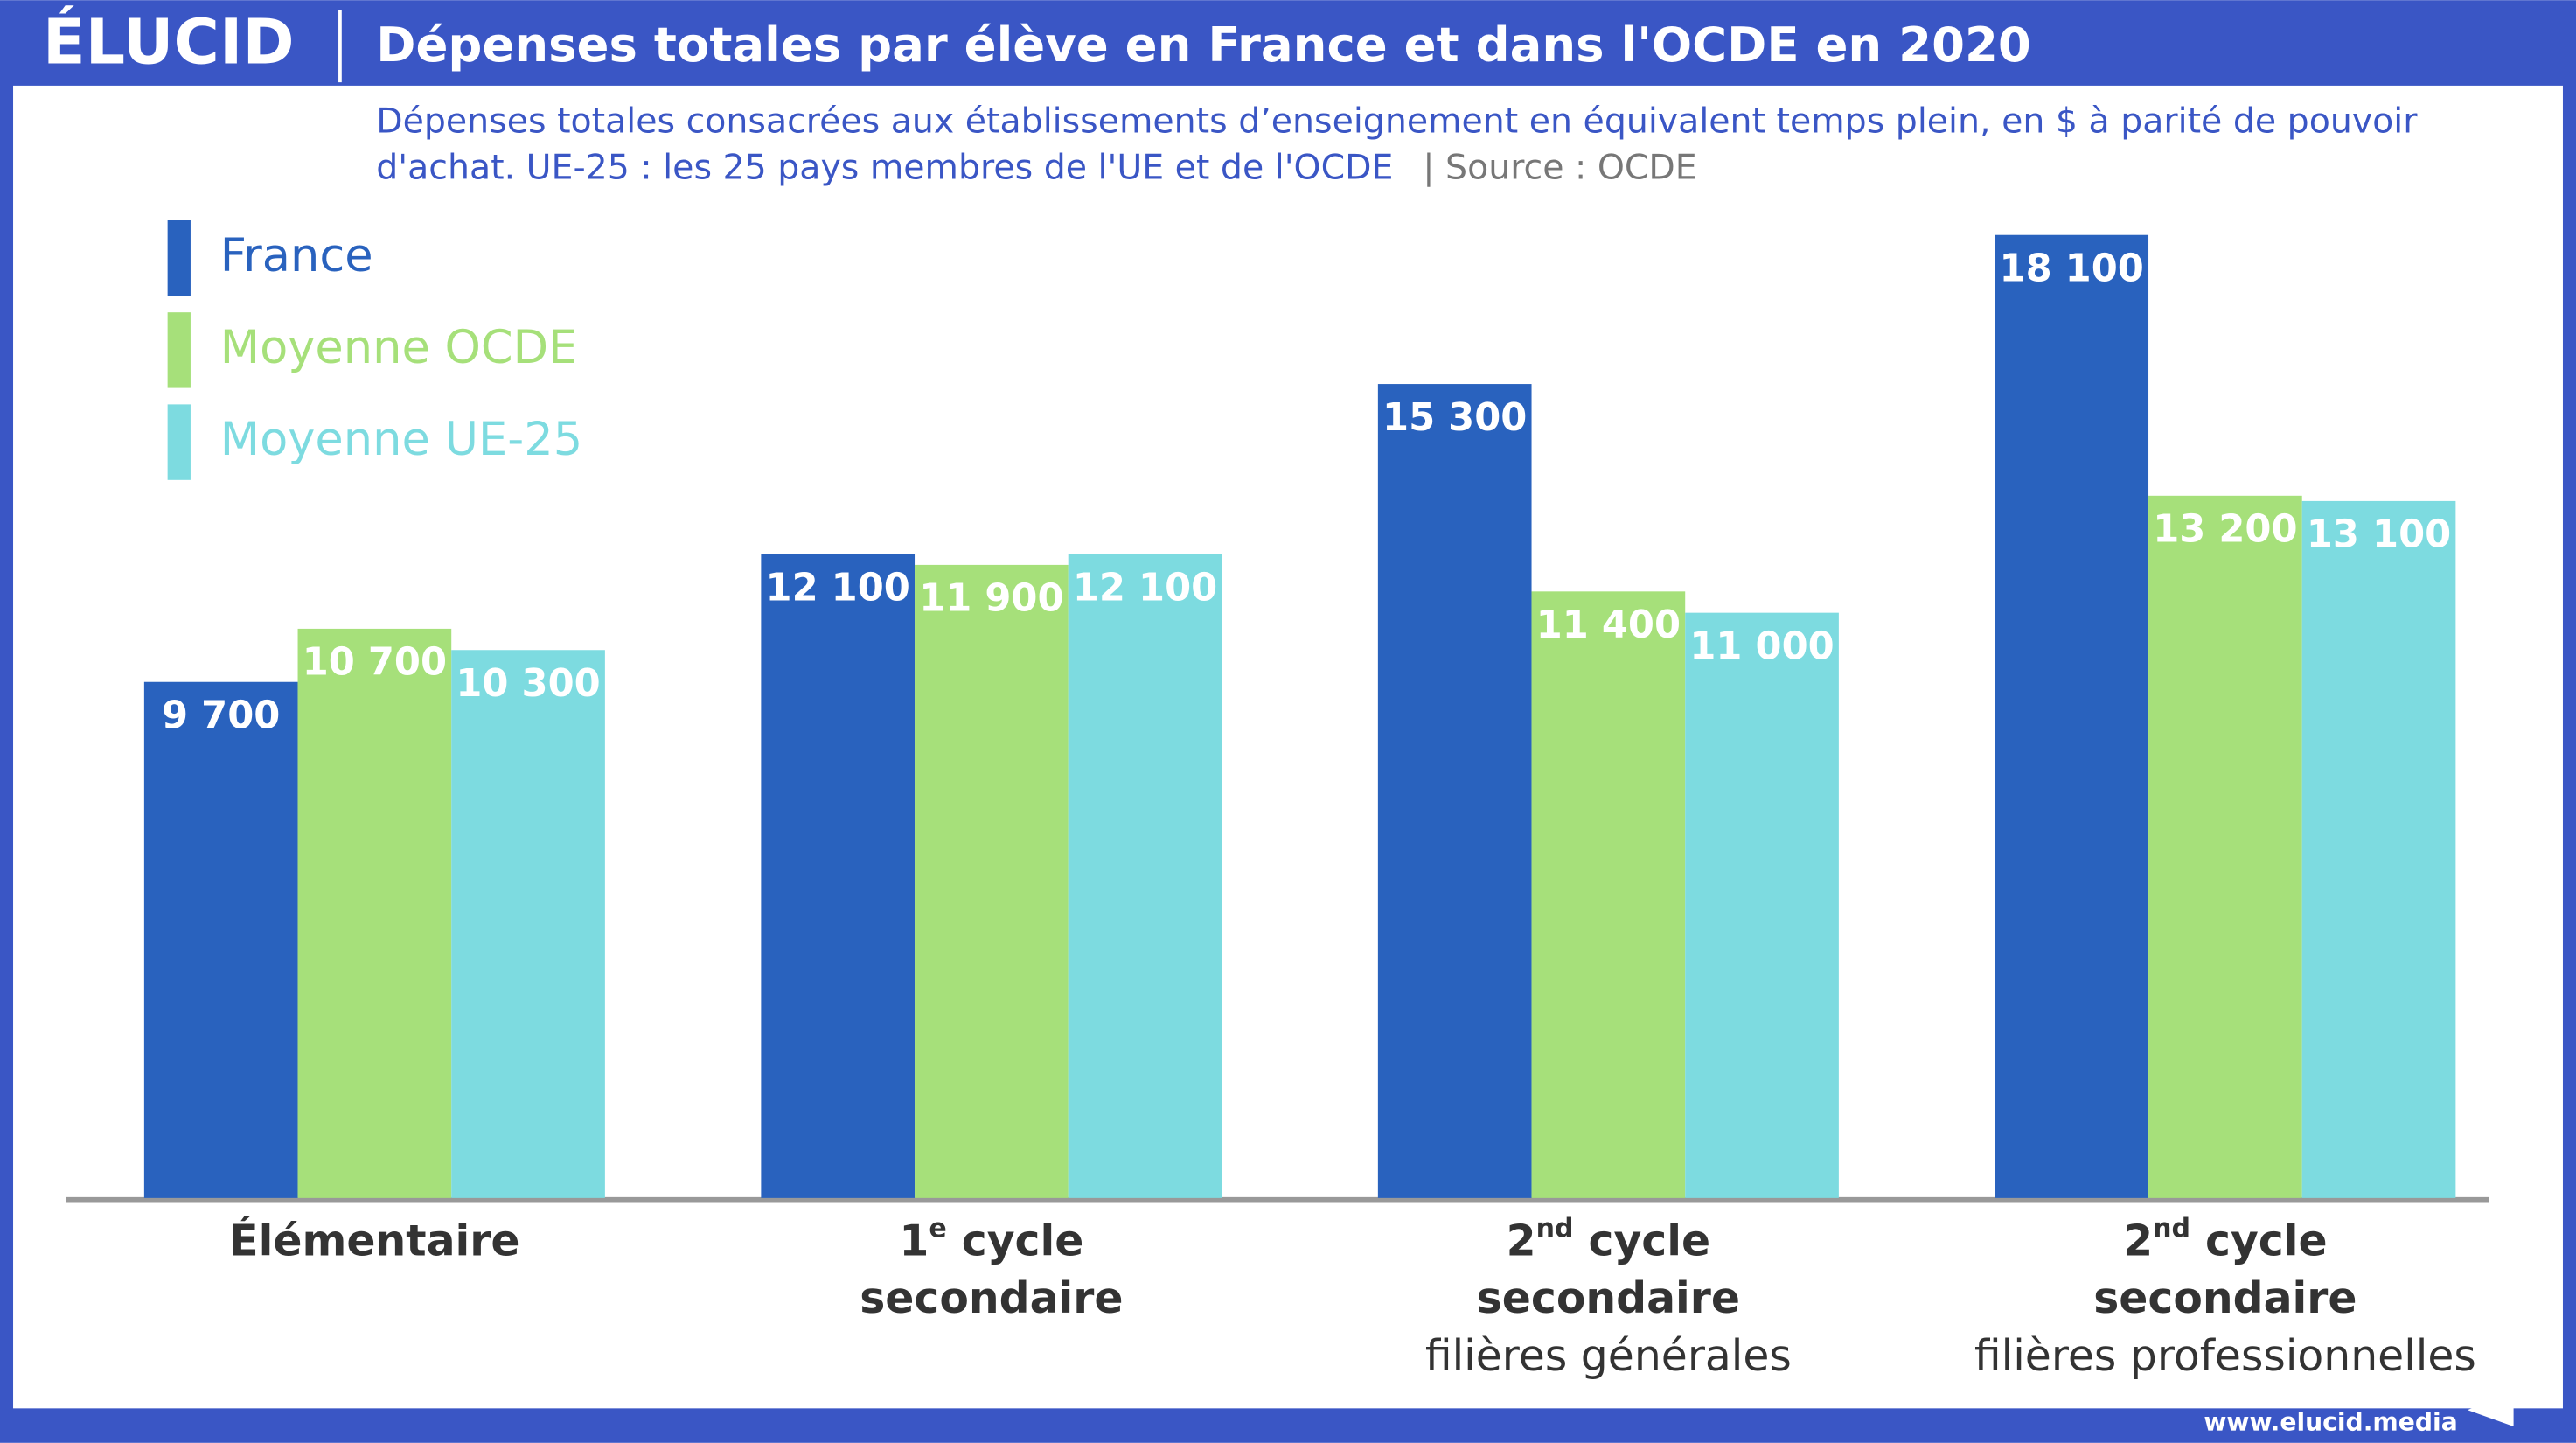  Describe the element at coordinates (914, 1240) in the screenshot. I see `x-tick-label: 1` at that location.